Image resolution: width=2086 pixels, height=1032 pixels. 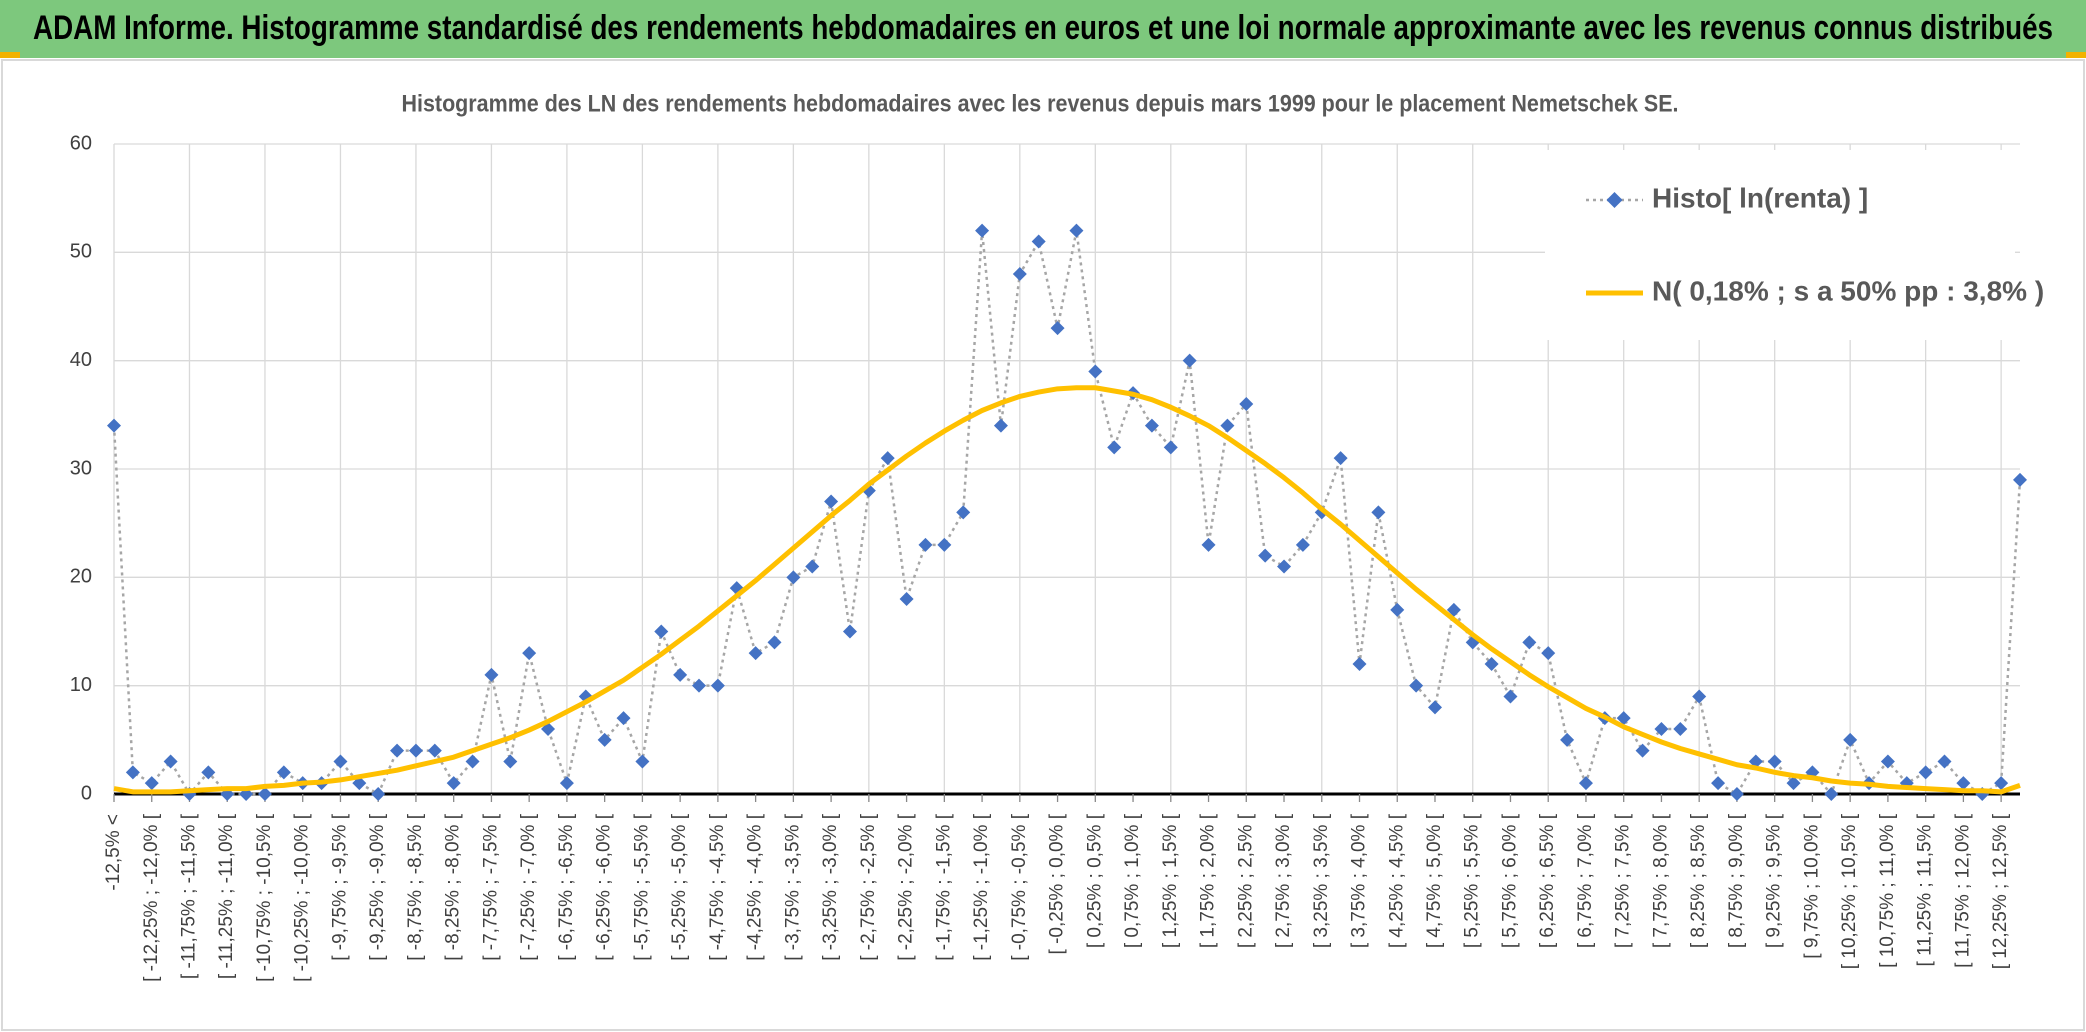 I want to click on legend-label: N( 0,18% ; s a 50% pp : 3,8% ), so click(x=1848, y=290).